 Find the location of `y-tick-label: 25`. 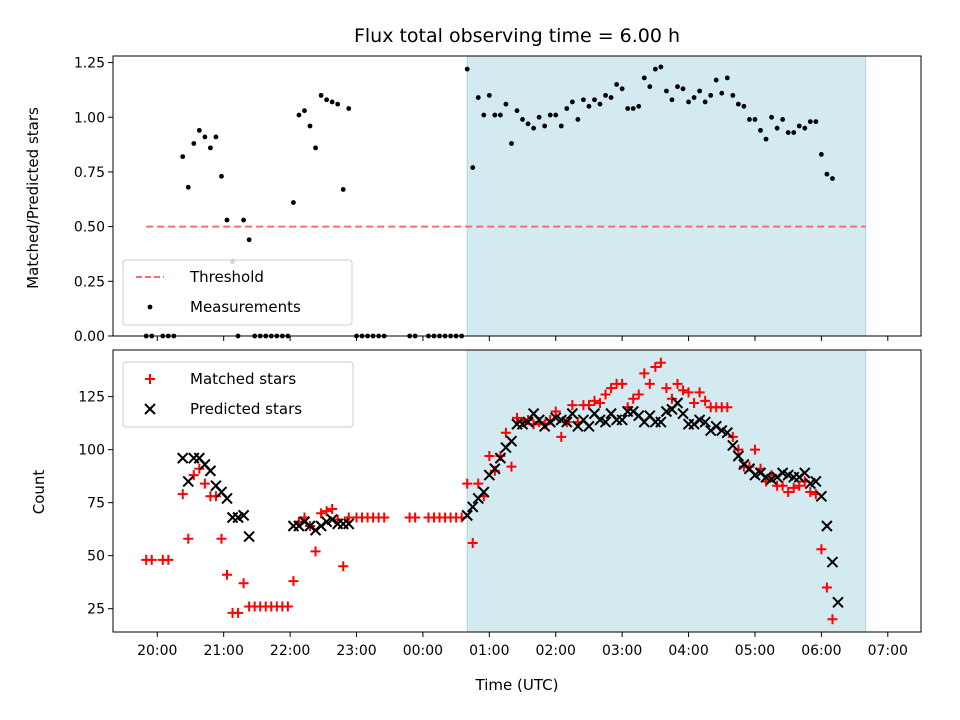

y-tick-label: 25 is located at coordinates (96, 610).